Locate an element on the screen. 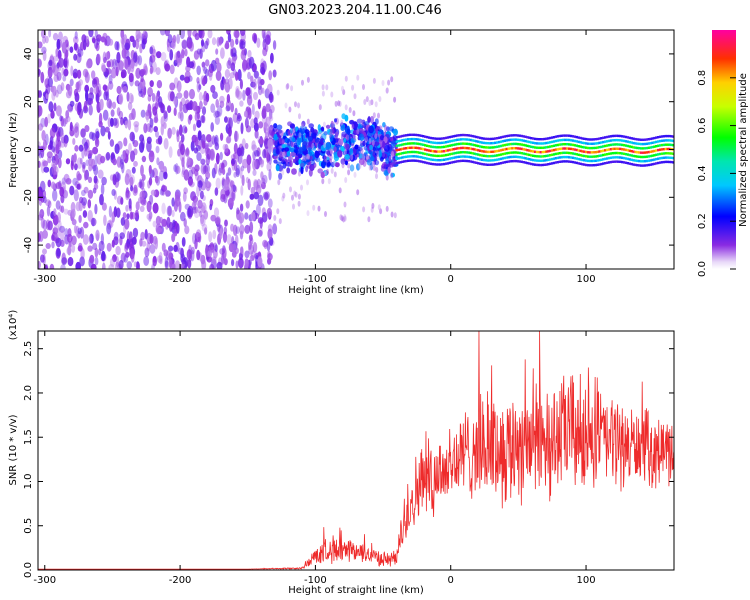 Image resolution: width=750 pixels, height=600 pixels. spectrogram-xtick-label: -200 is located at coordinates (180, 279).